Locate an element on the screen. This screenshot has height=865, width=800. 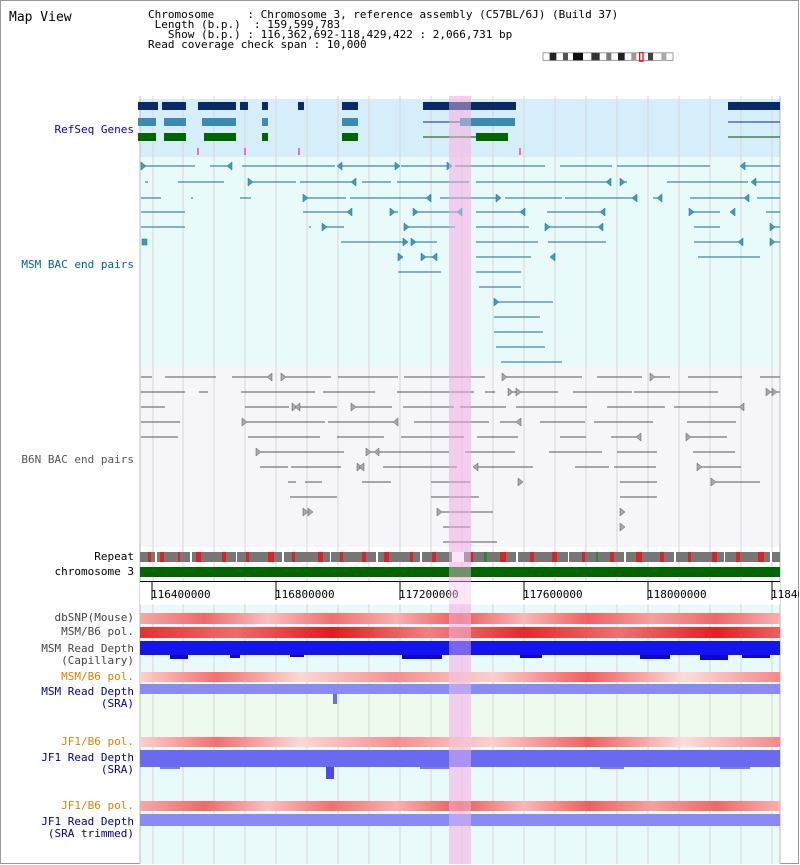
coordinate-ruler is located at coordinates (460, 592).